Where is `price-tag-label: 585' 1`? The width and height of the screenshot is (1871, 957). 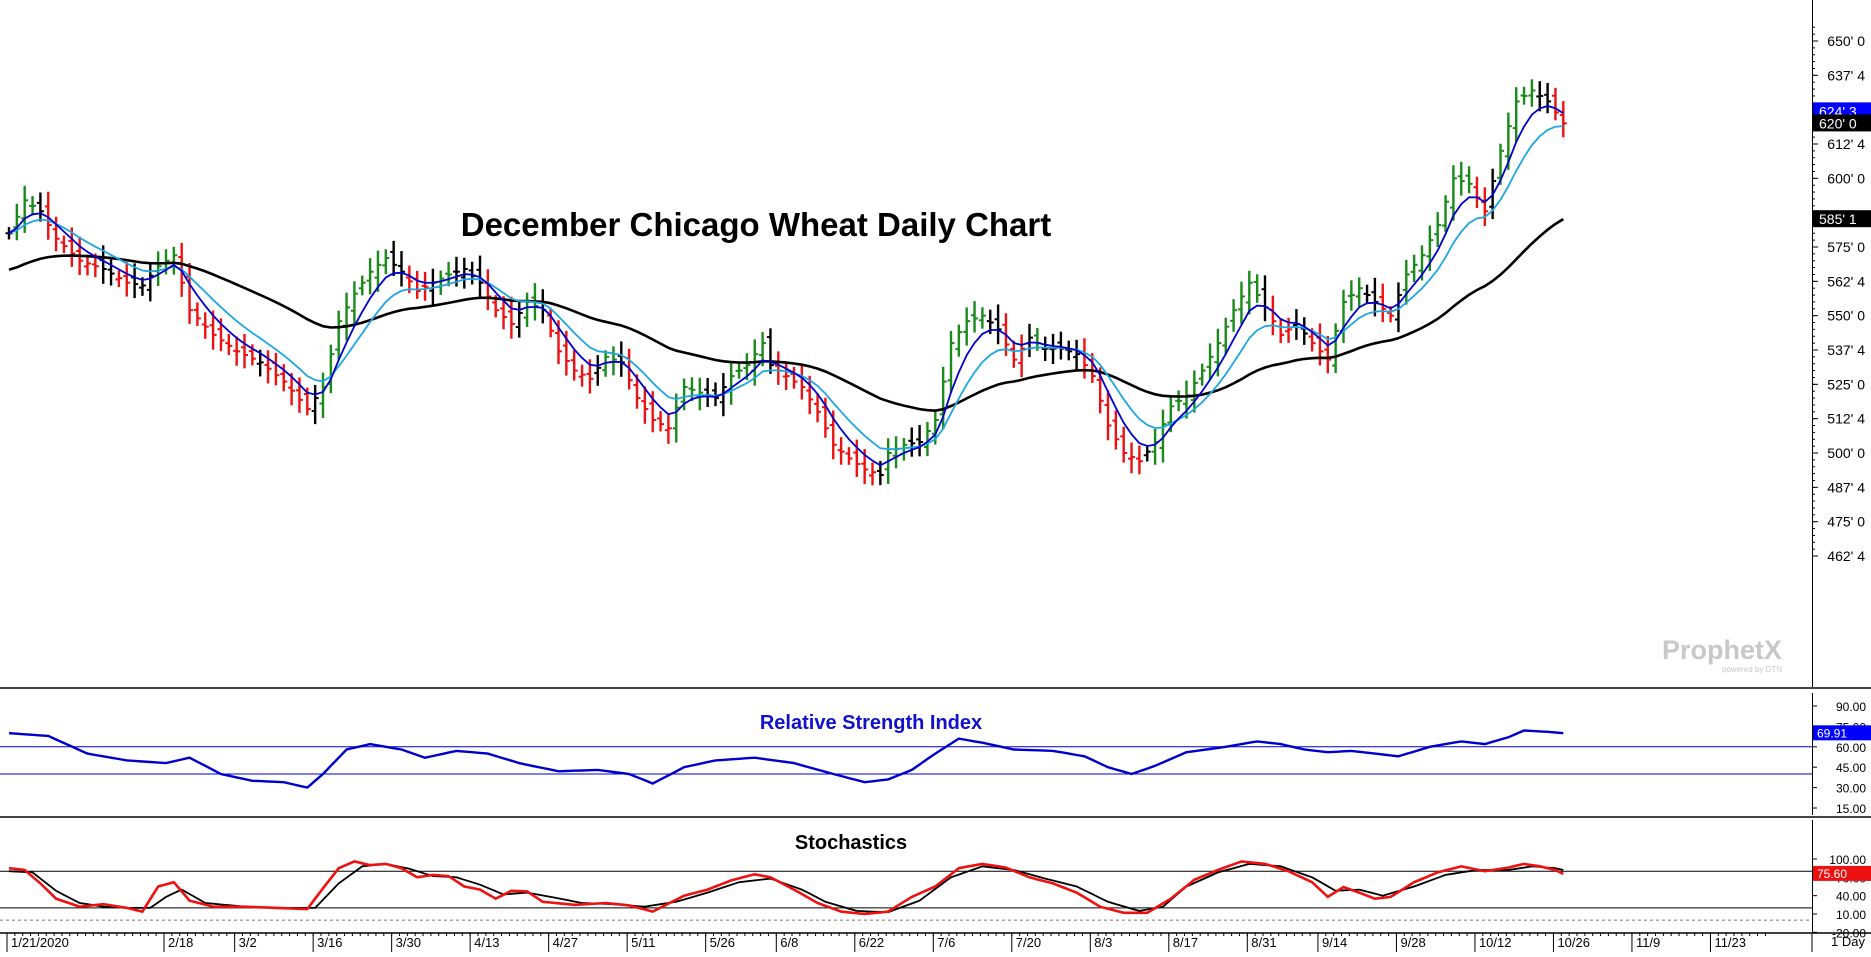 price-tag-label: 585' 1 is located at coordinates (1838, 219).